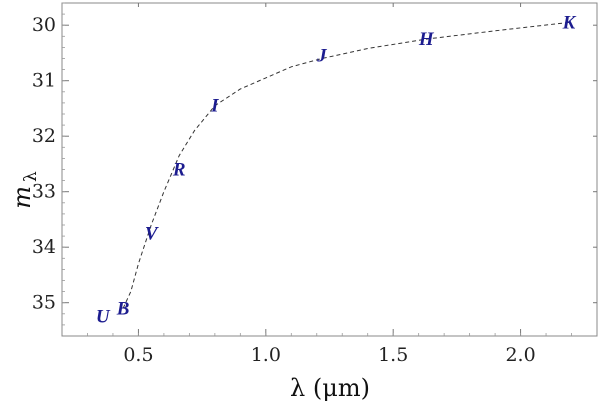 Image resolution: width=600 pixels, height=403 pixels. I want to click on y-tick-label: 33, so click(44, 192).